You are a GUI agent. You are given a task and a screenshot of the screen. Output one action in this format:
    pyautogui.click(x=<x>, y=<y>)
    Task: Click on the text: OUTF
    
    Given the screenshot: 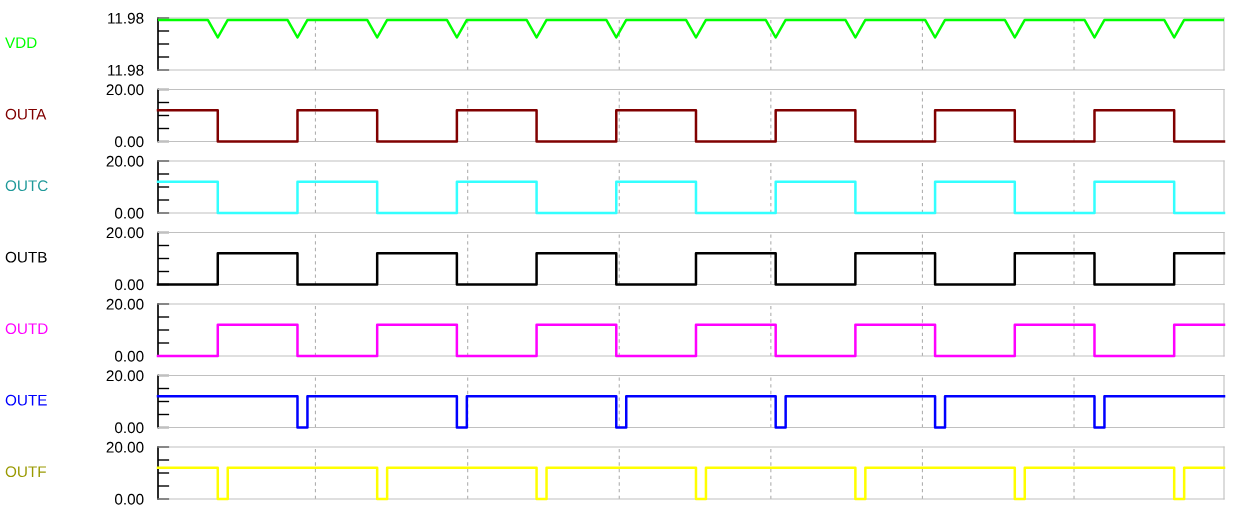 What is the action you would take?
    pyautogui.click(x=25, y=472)
    